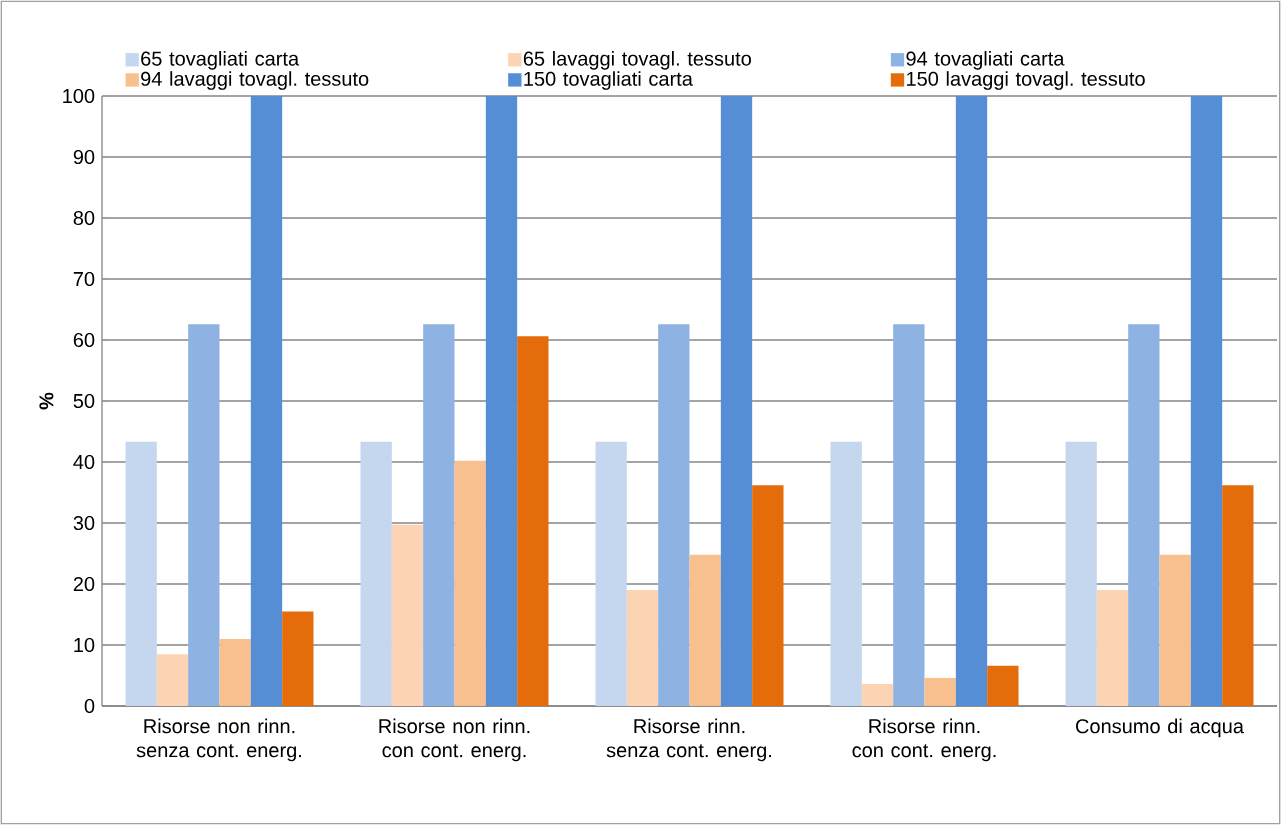 This screenshot has height=825, width=1281. Describe the element at coordinates (89, 706) in the screenshot. I see `y-tick-label: 0` at that location.